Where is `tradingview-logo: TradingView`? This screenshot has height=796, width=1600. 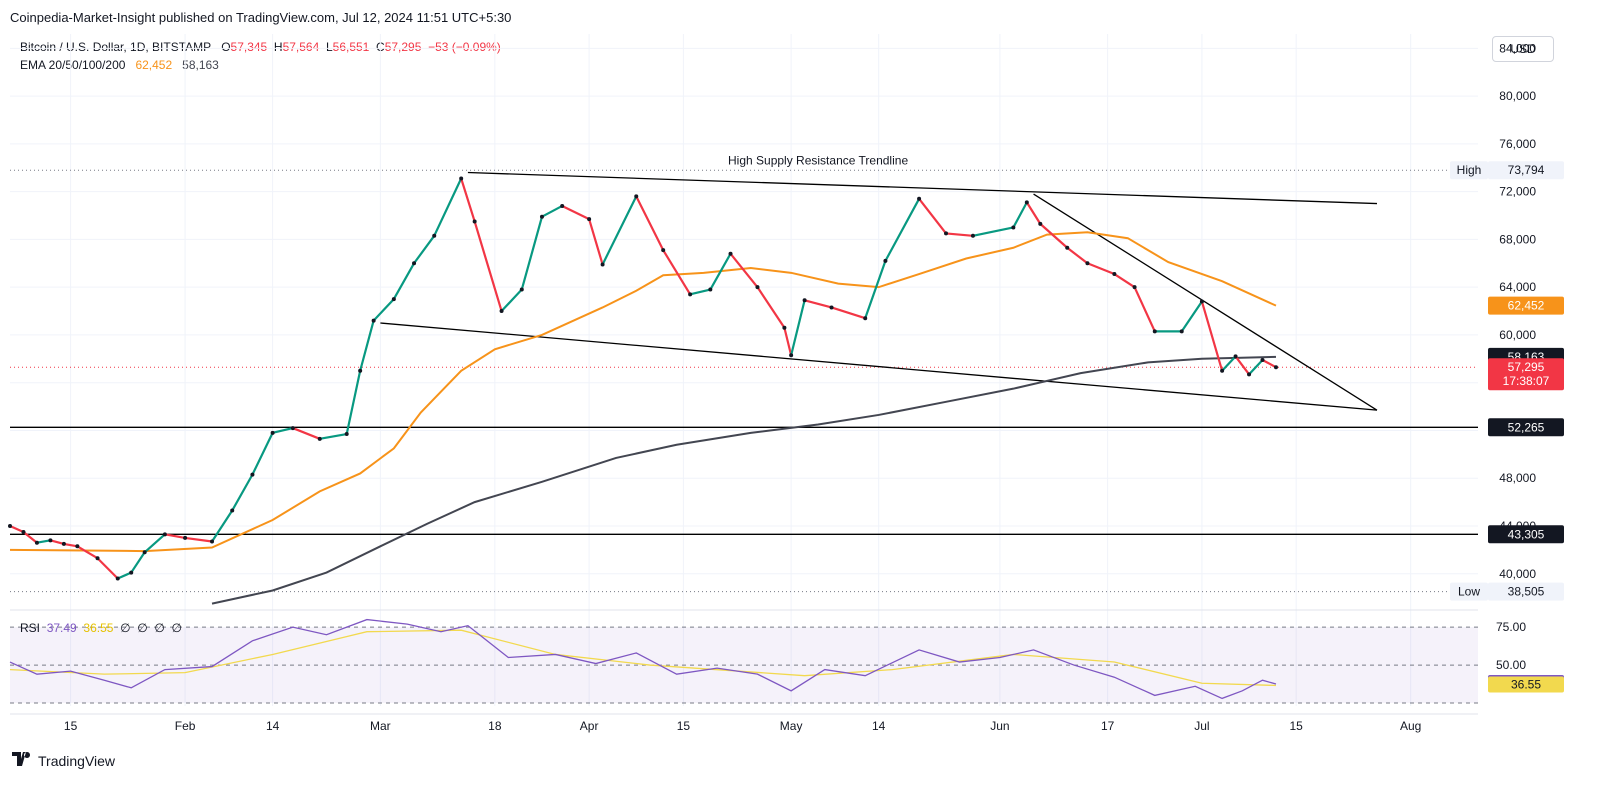
tradingview-logo: TradingView is located at coordinates (63, 760).